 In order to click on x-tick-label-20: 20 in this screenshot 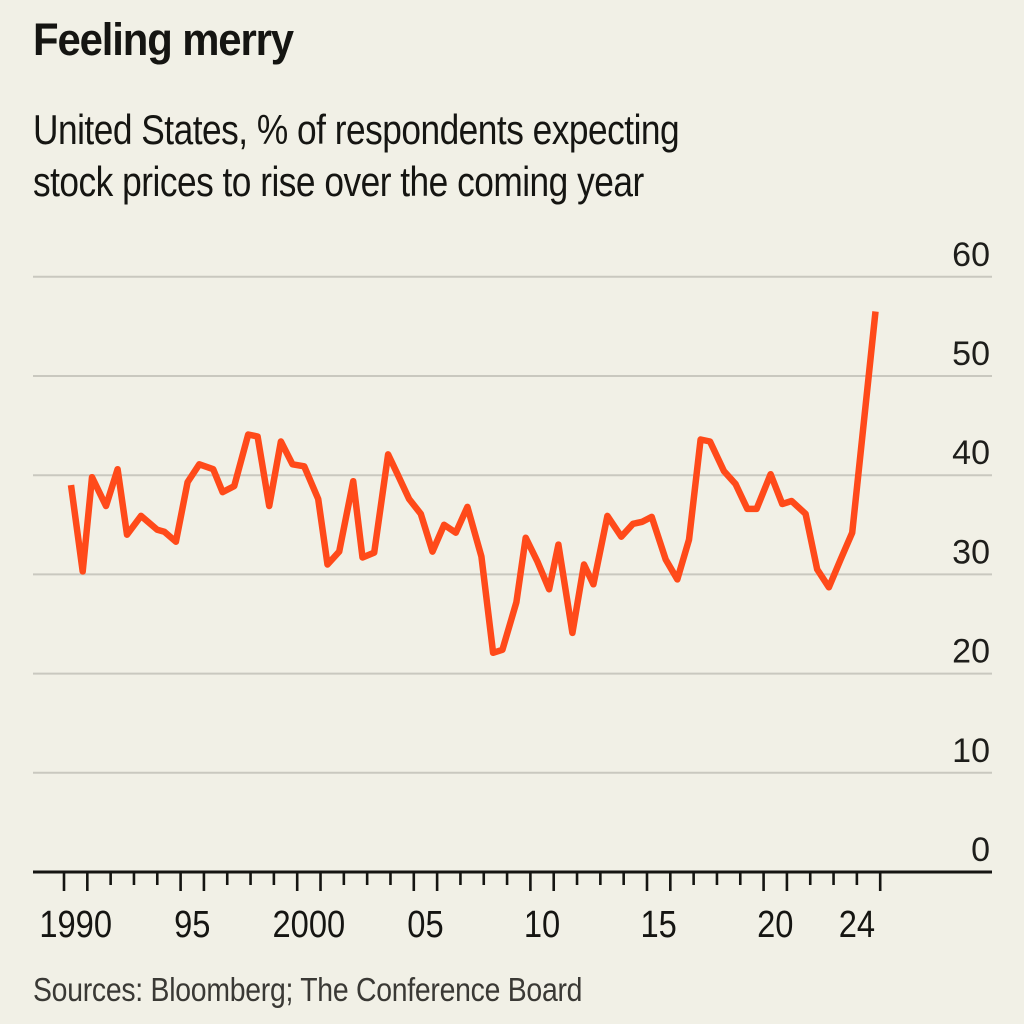, I will do `click(775, 924)`.